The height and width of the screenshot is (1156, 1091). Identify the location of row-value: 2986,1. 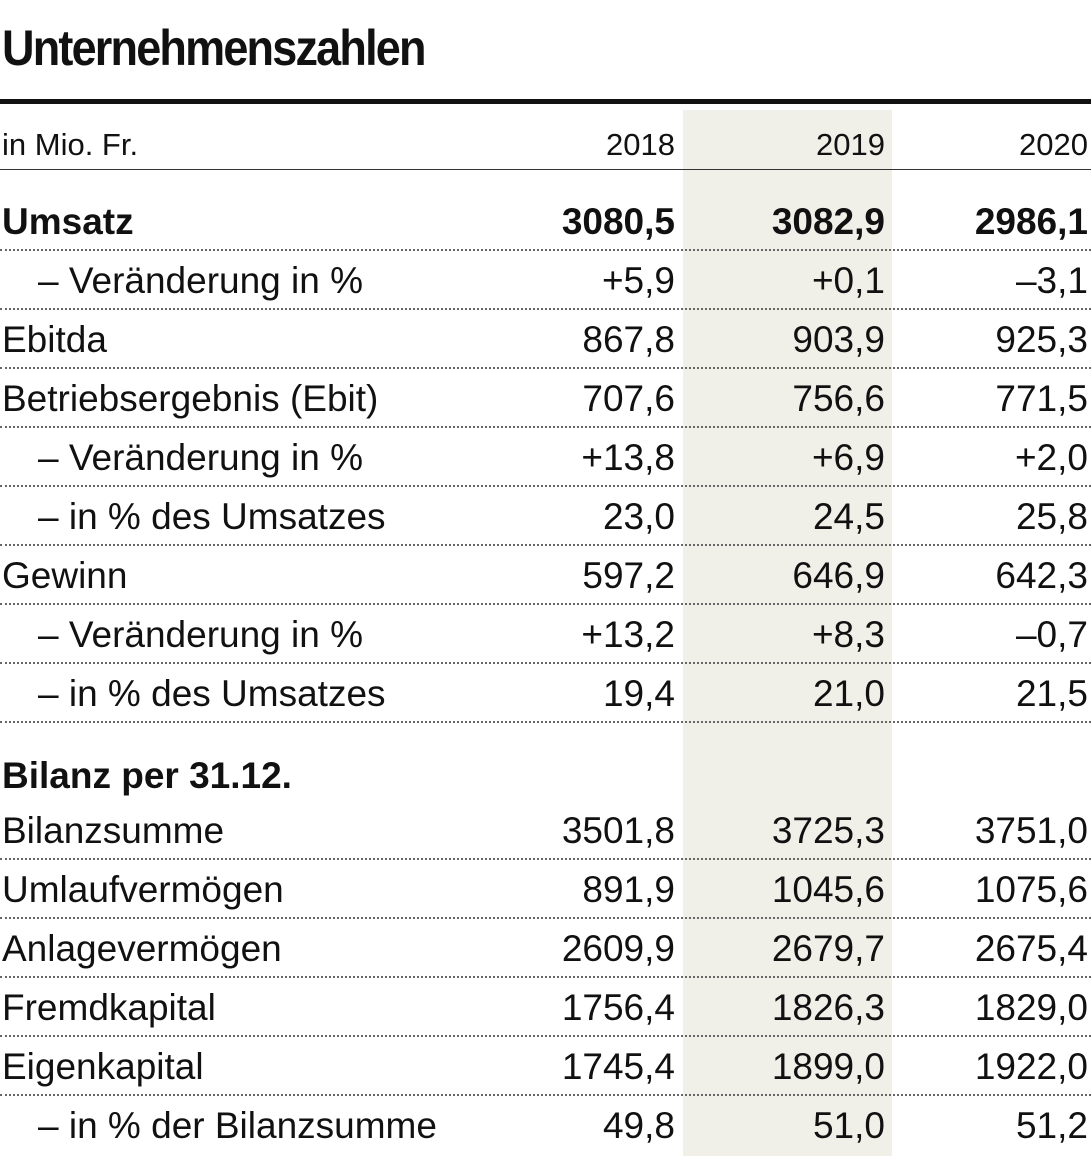
(1031, 221).